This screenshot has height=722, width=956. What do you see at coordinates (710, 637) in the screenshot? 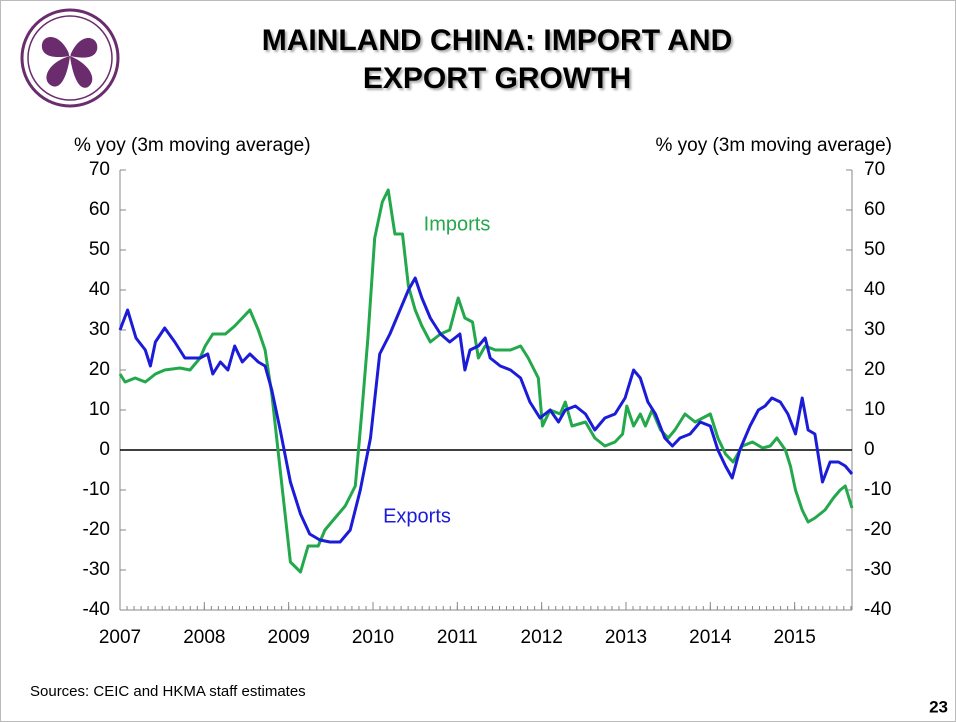
I see `x-tick-label: 2014` at bounding box center [710, 637].